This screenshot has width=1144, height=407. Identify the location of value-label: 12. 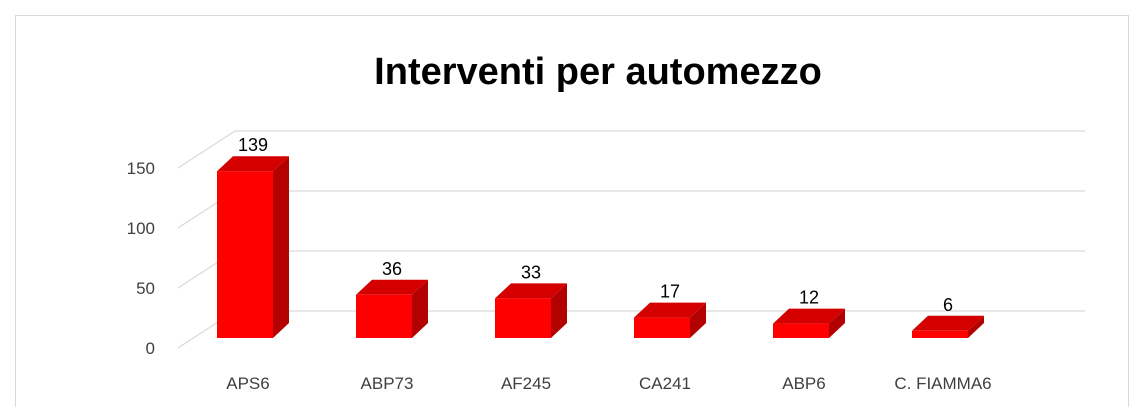
(809, 298).